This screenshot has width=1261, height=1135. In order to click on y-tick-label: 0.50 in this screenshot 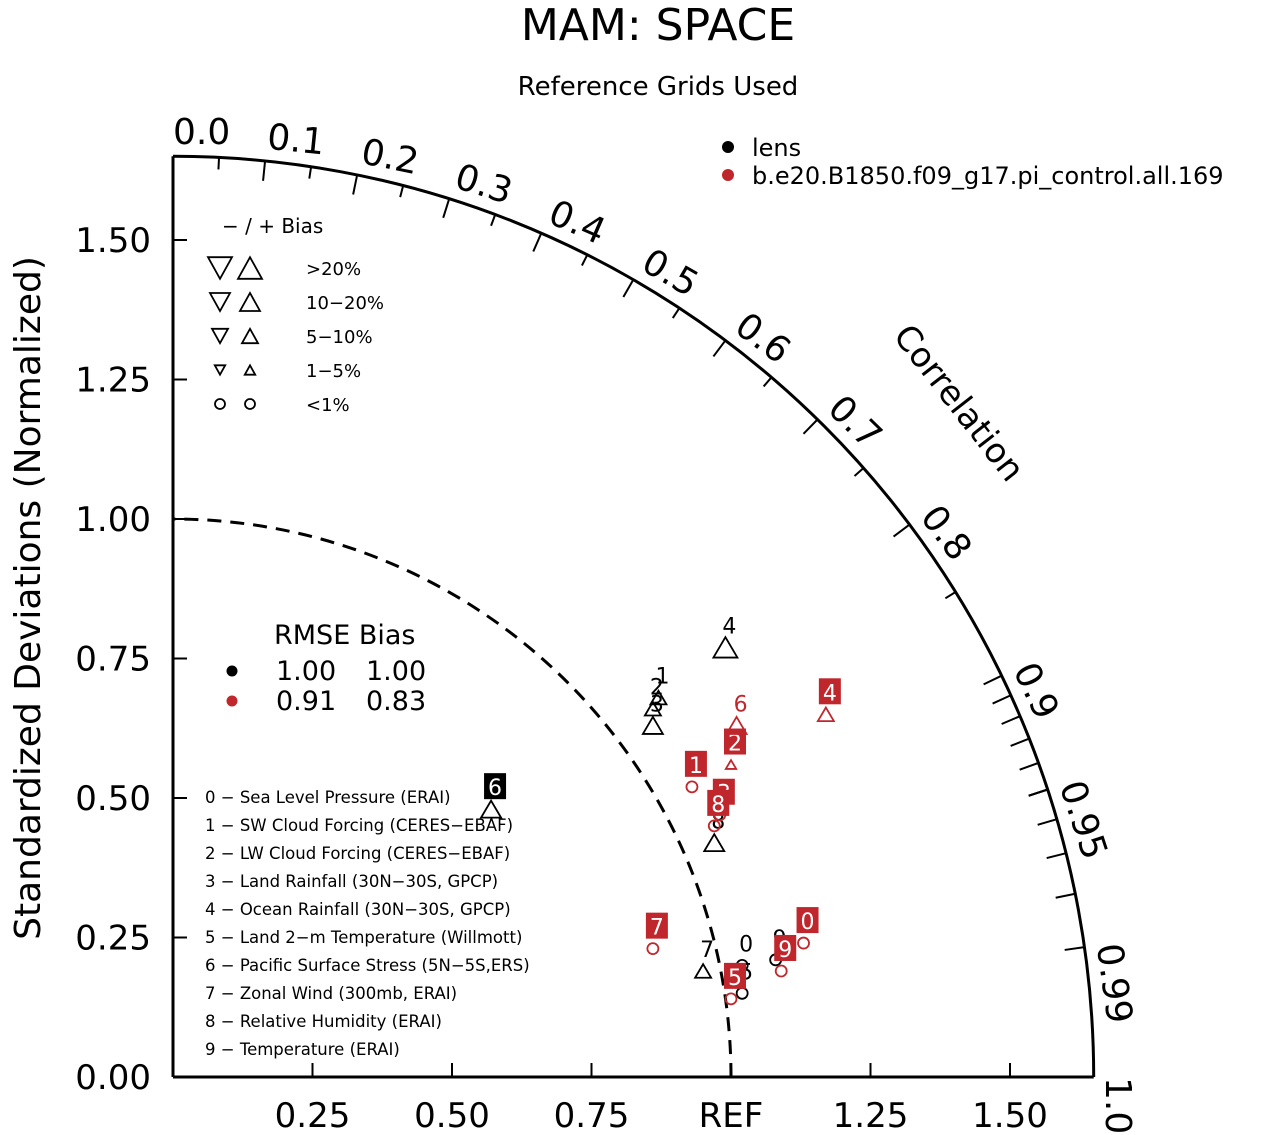, I will do `click(113, 799)`.